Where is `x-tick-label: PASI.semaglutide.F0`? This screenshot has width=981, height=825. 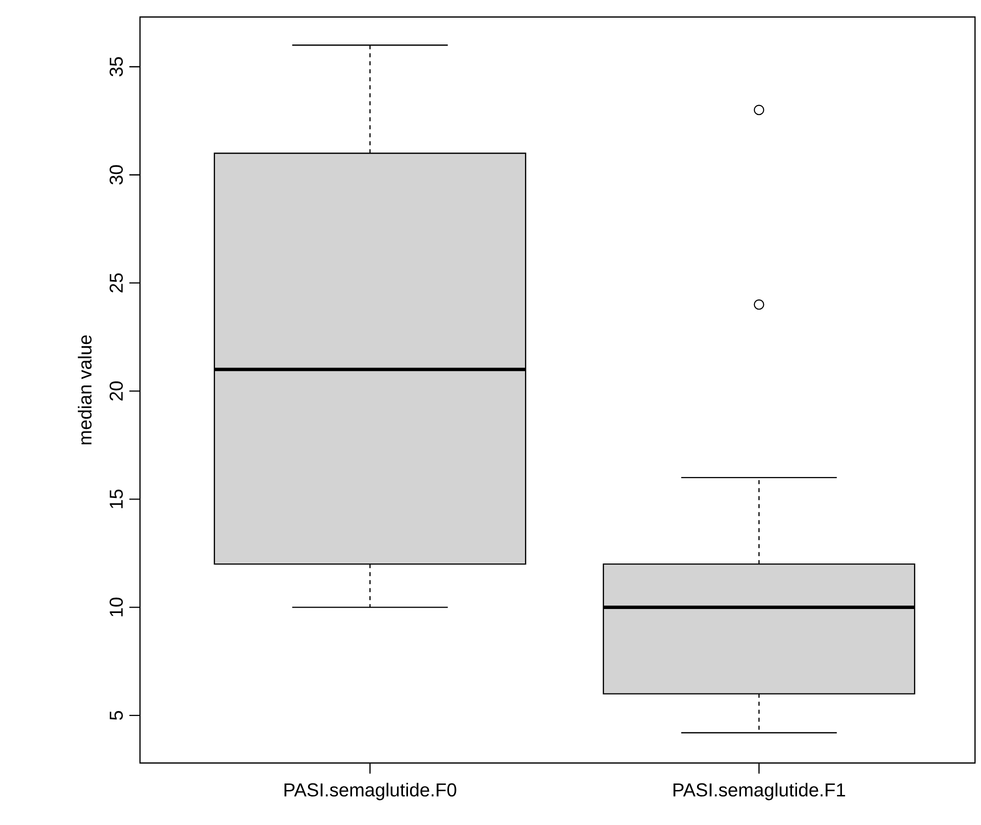
x-tick-label: PASI.semaglutide.F0 is located at coordinates (370, 791).